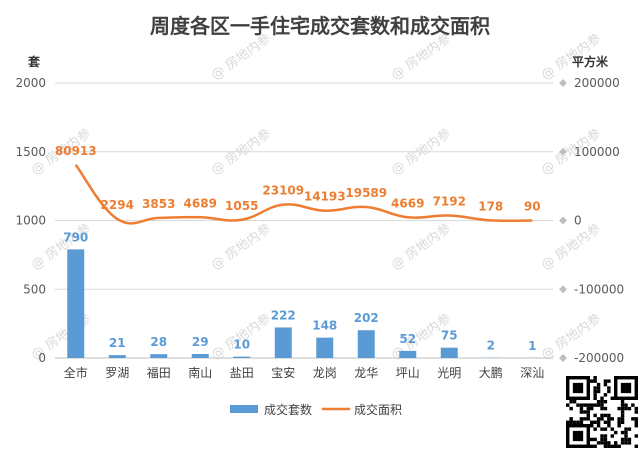 This screenshot has width=641, height=451. What do you see at coordinates (241, 206) in the screenshot?
I see `line-value-label: 1055` at bounding box center [241, 206].